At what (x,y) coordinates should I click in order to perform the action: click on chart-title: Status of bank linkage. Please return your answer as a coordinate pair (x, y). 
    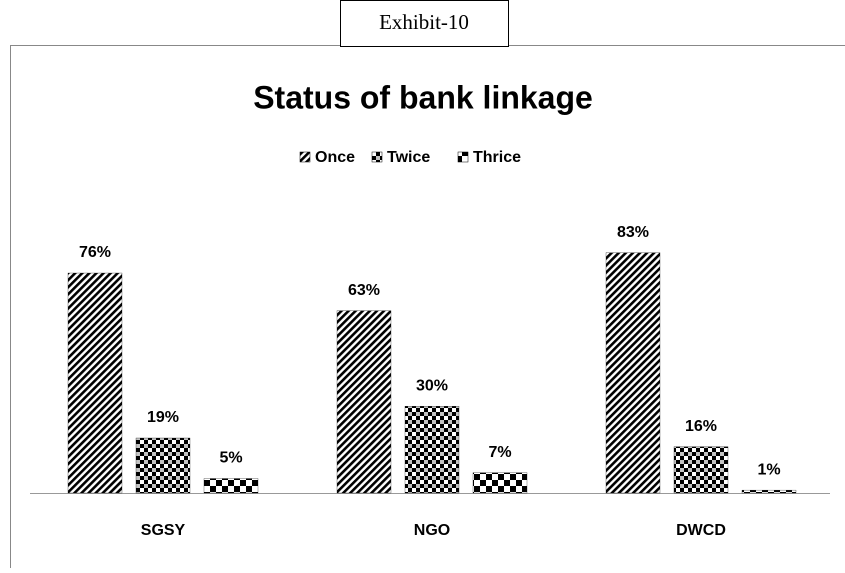
    Looking at the image, I should click on (423, 97).